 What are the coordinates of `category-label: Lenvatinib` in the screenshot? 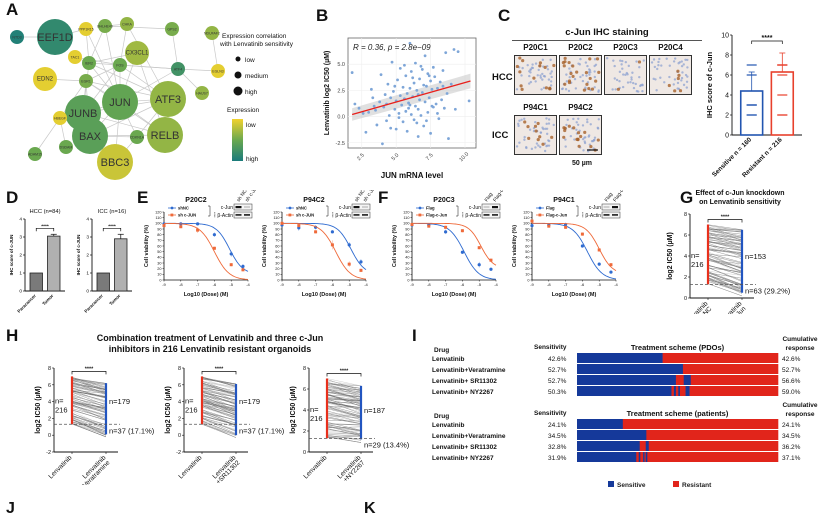 It's located at (191, 467).